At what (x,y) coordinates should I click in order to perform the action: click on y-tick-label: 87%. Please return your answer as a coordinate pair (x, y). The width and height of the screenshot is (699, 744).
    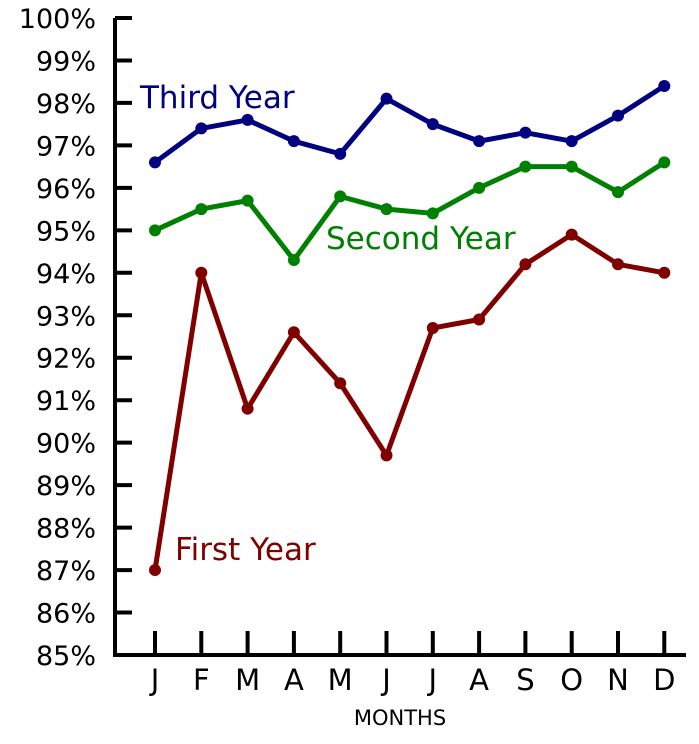
    Looking at the image, I should click on (66, 571).